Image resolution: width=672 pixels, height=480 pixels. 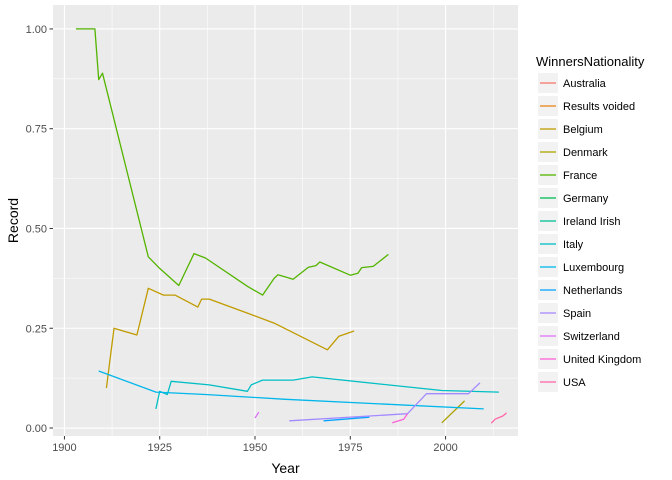 I want to click on legend-label-italy: Italy, so click(x=573, y=245).